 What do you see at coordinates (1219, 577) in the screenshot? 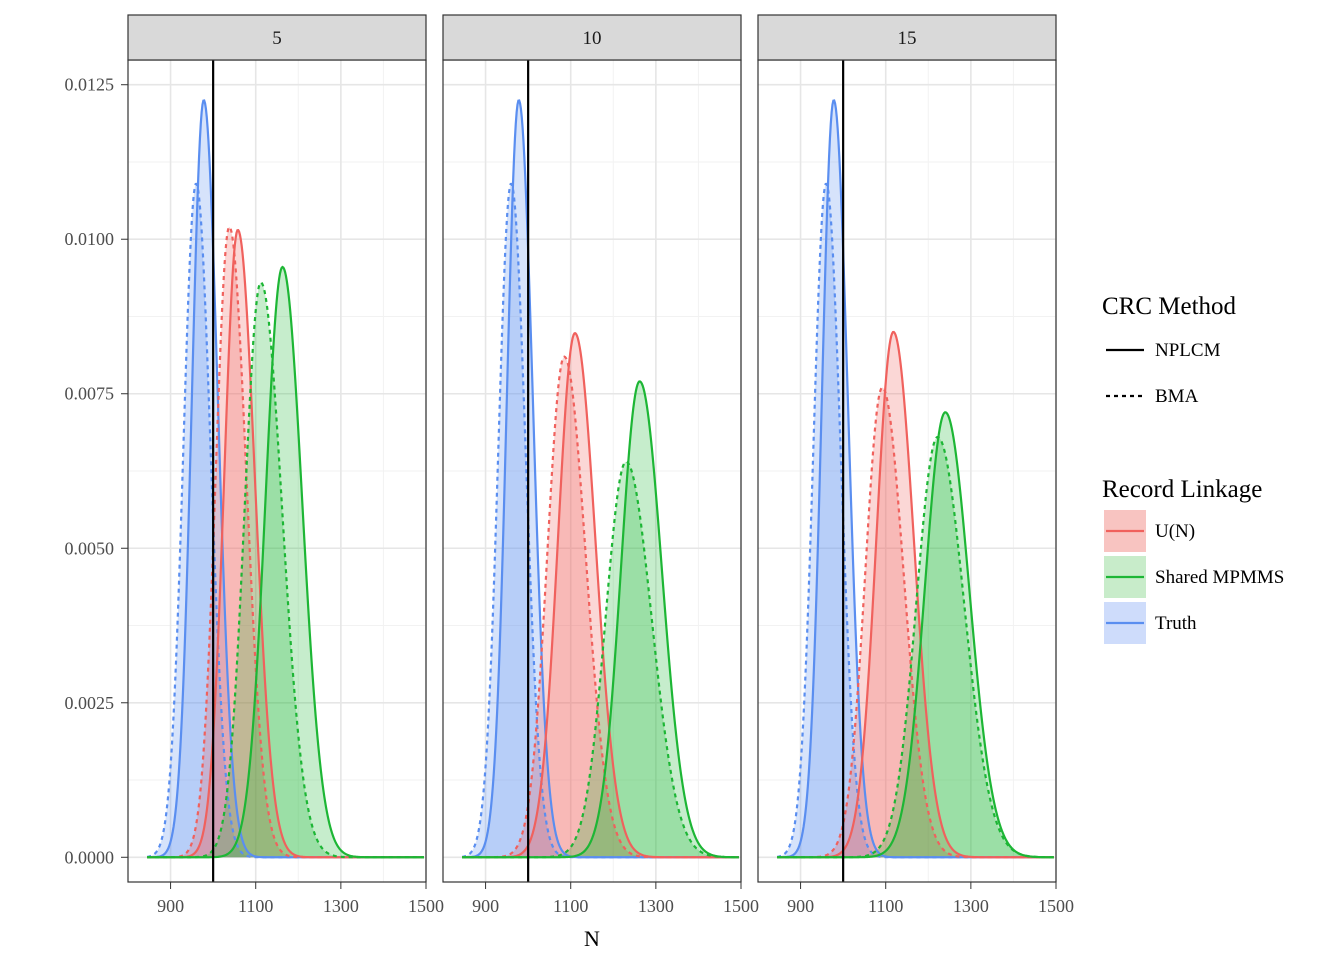
I see `legend-label-sharedmpmms: Shared MPMMS` at bounding box center [1219, 577].